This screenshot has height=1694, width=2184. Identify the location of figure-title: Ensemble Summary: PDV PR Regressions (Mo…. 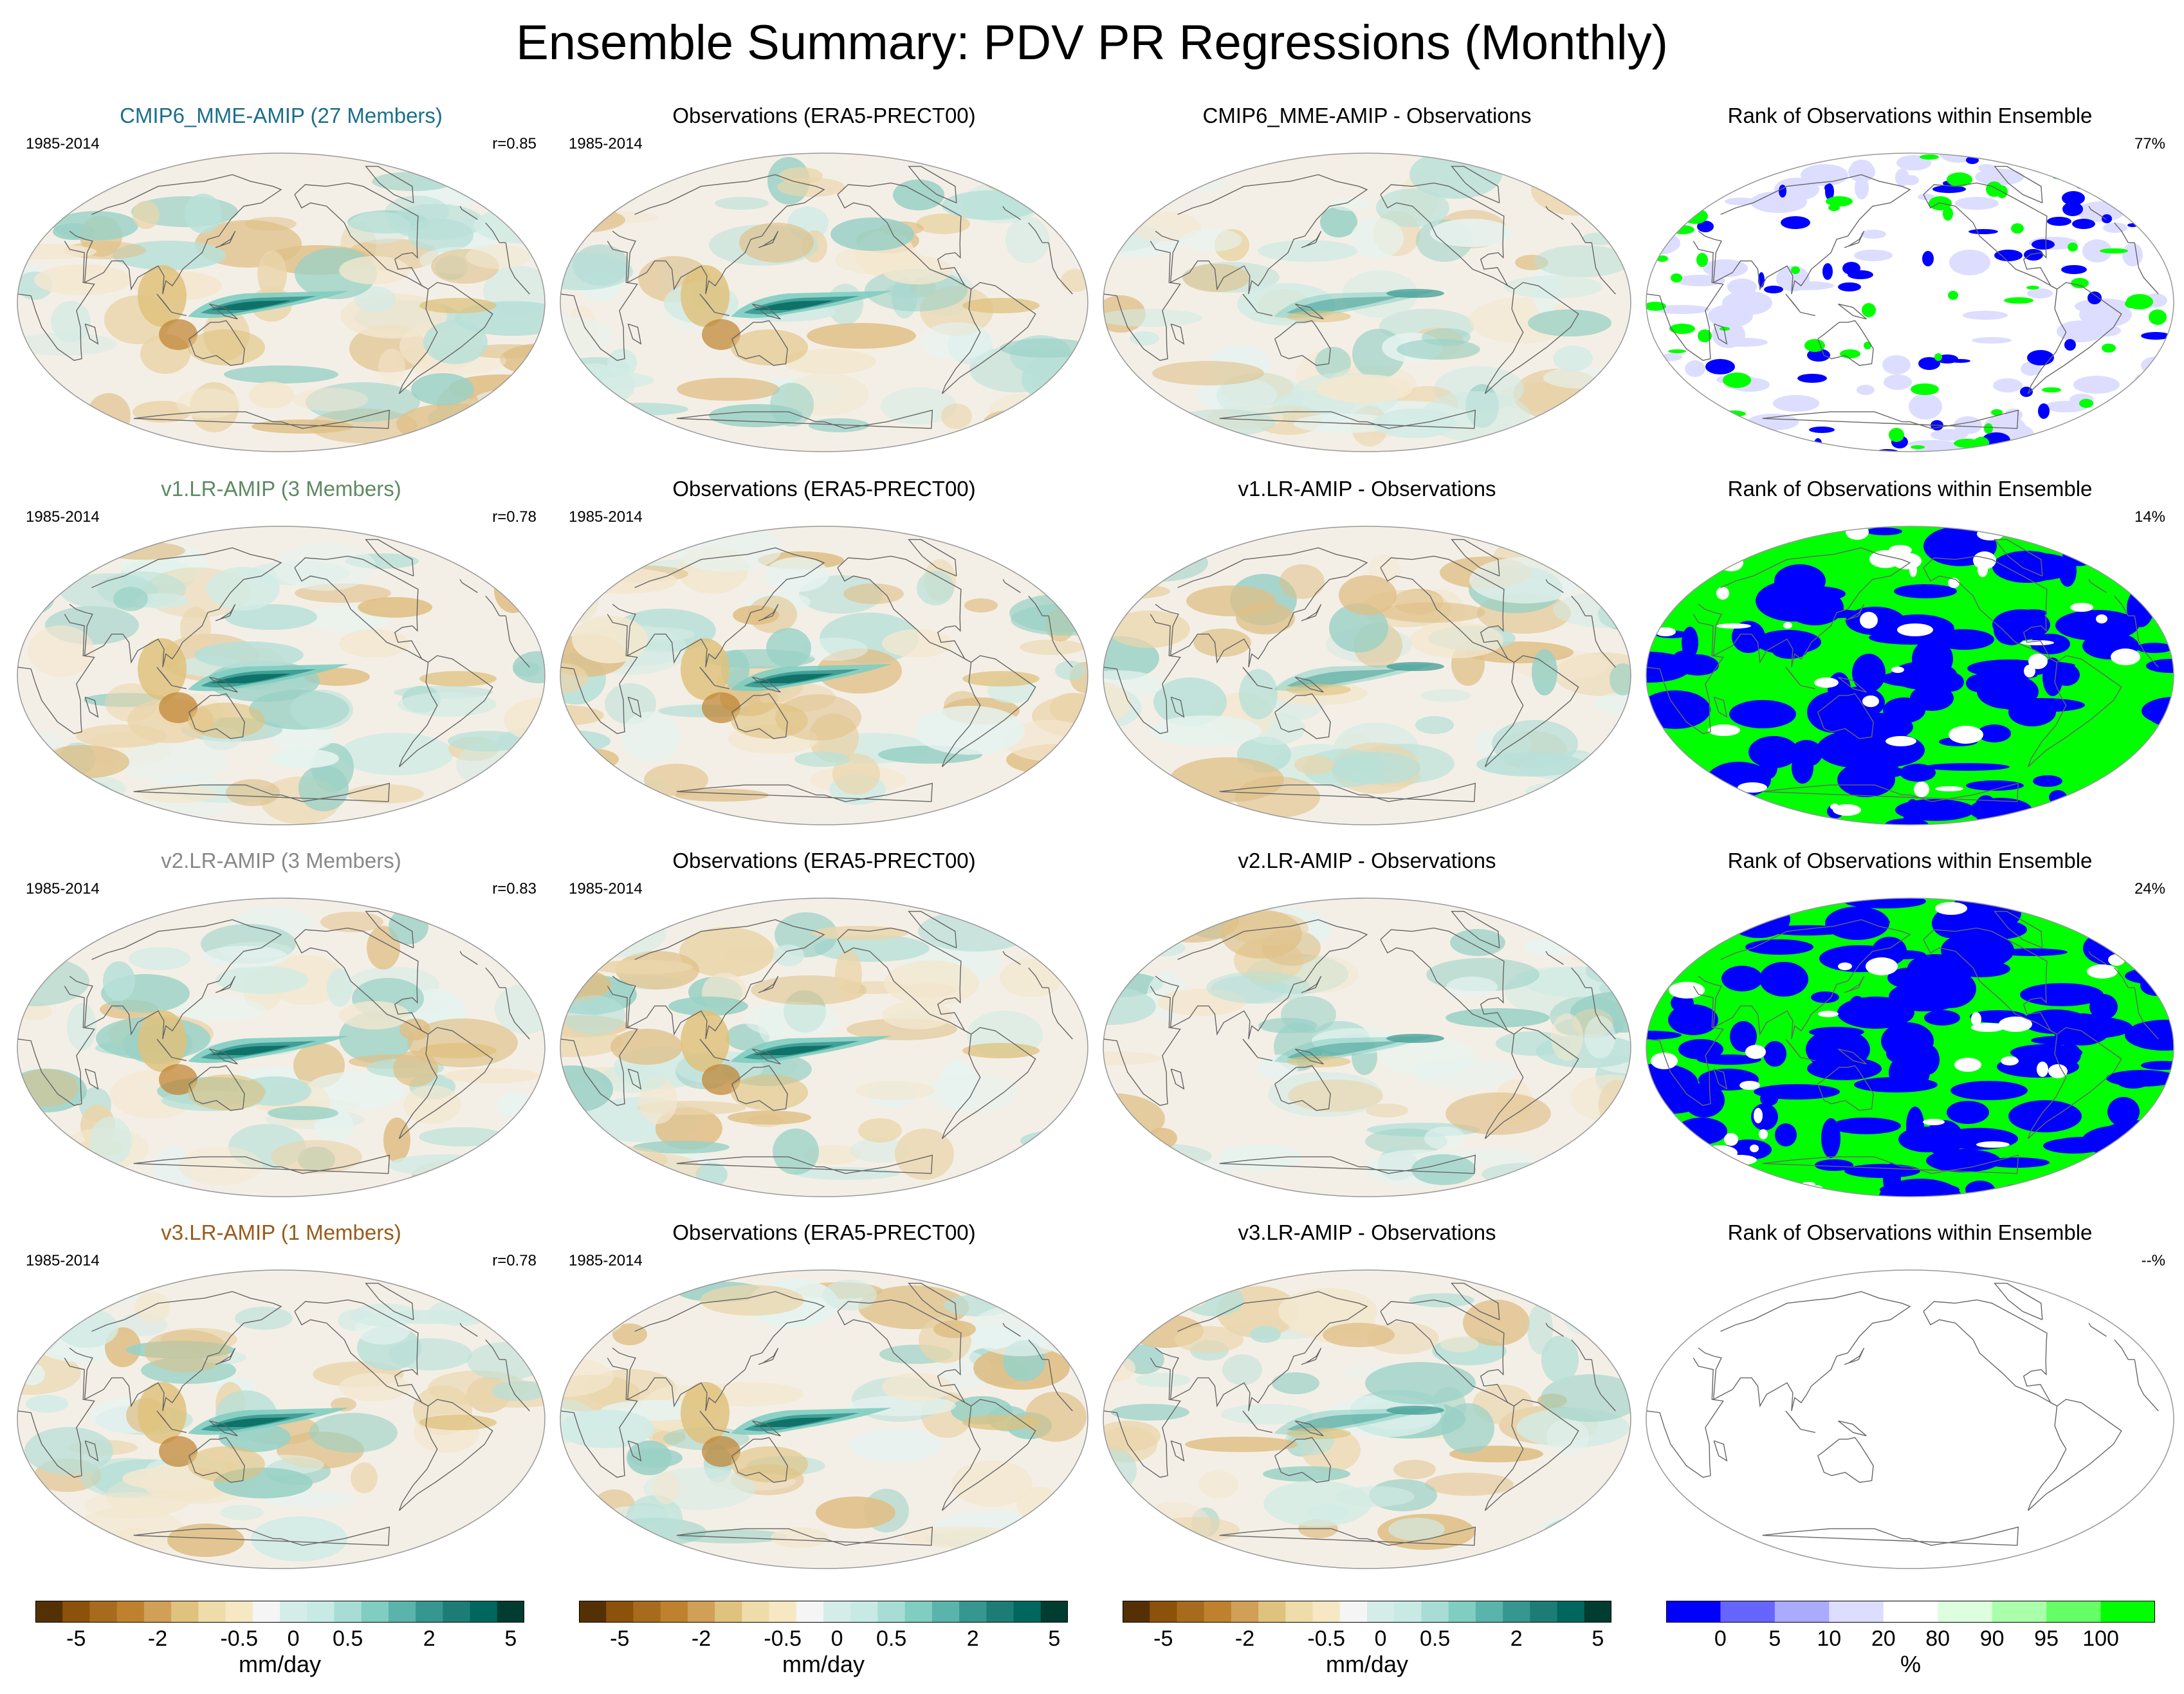
(1092, 42).